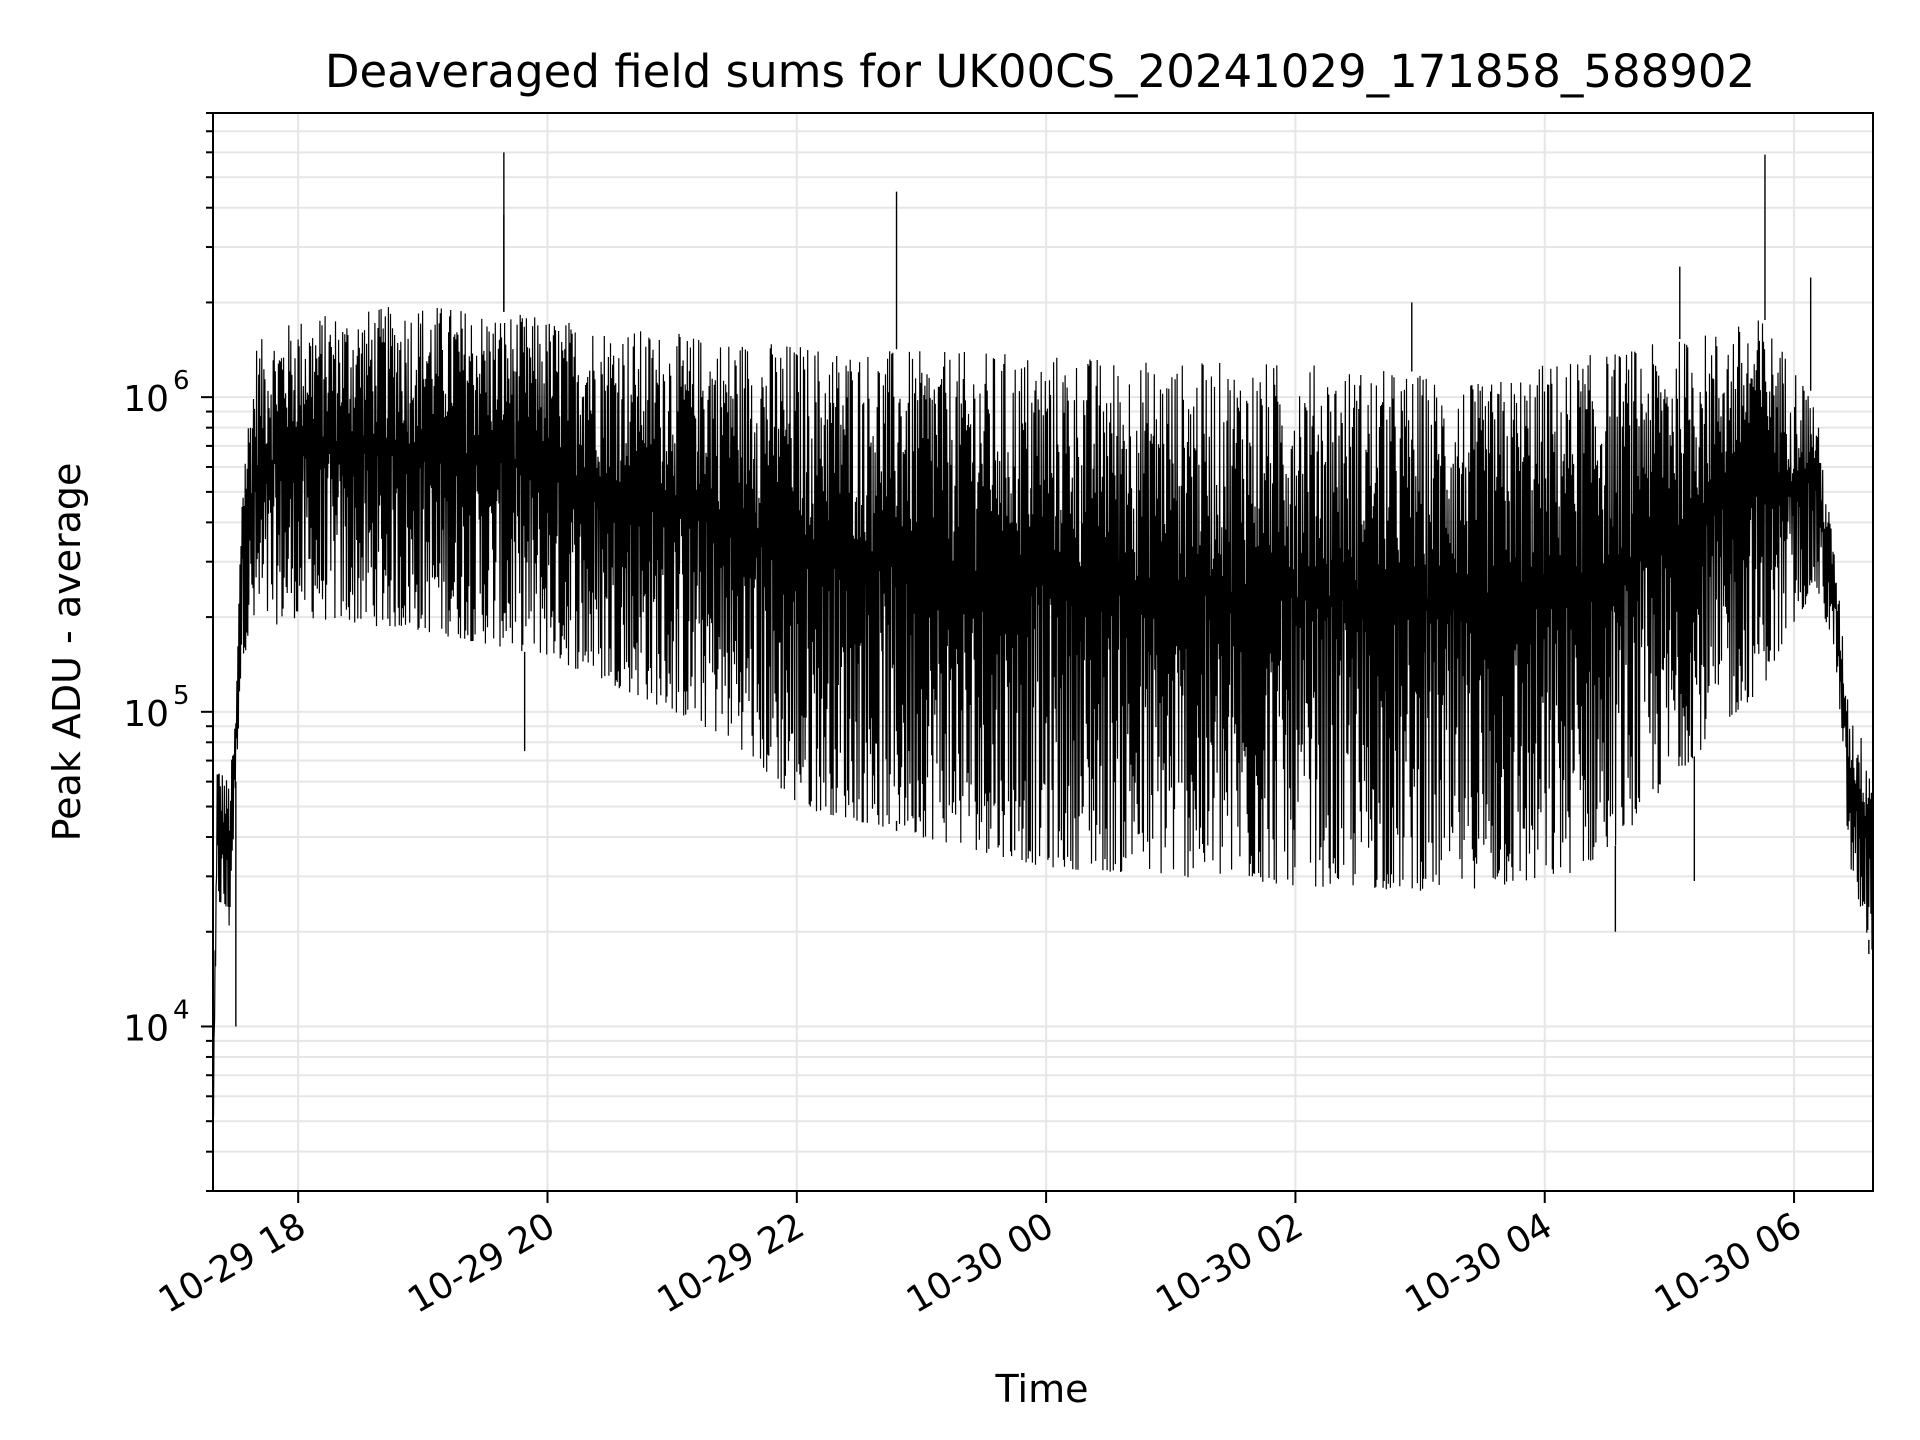 The image size is (1920, 1440). I want to click on x-axis-label: Time, so click(1042, 1389).